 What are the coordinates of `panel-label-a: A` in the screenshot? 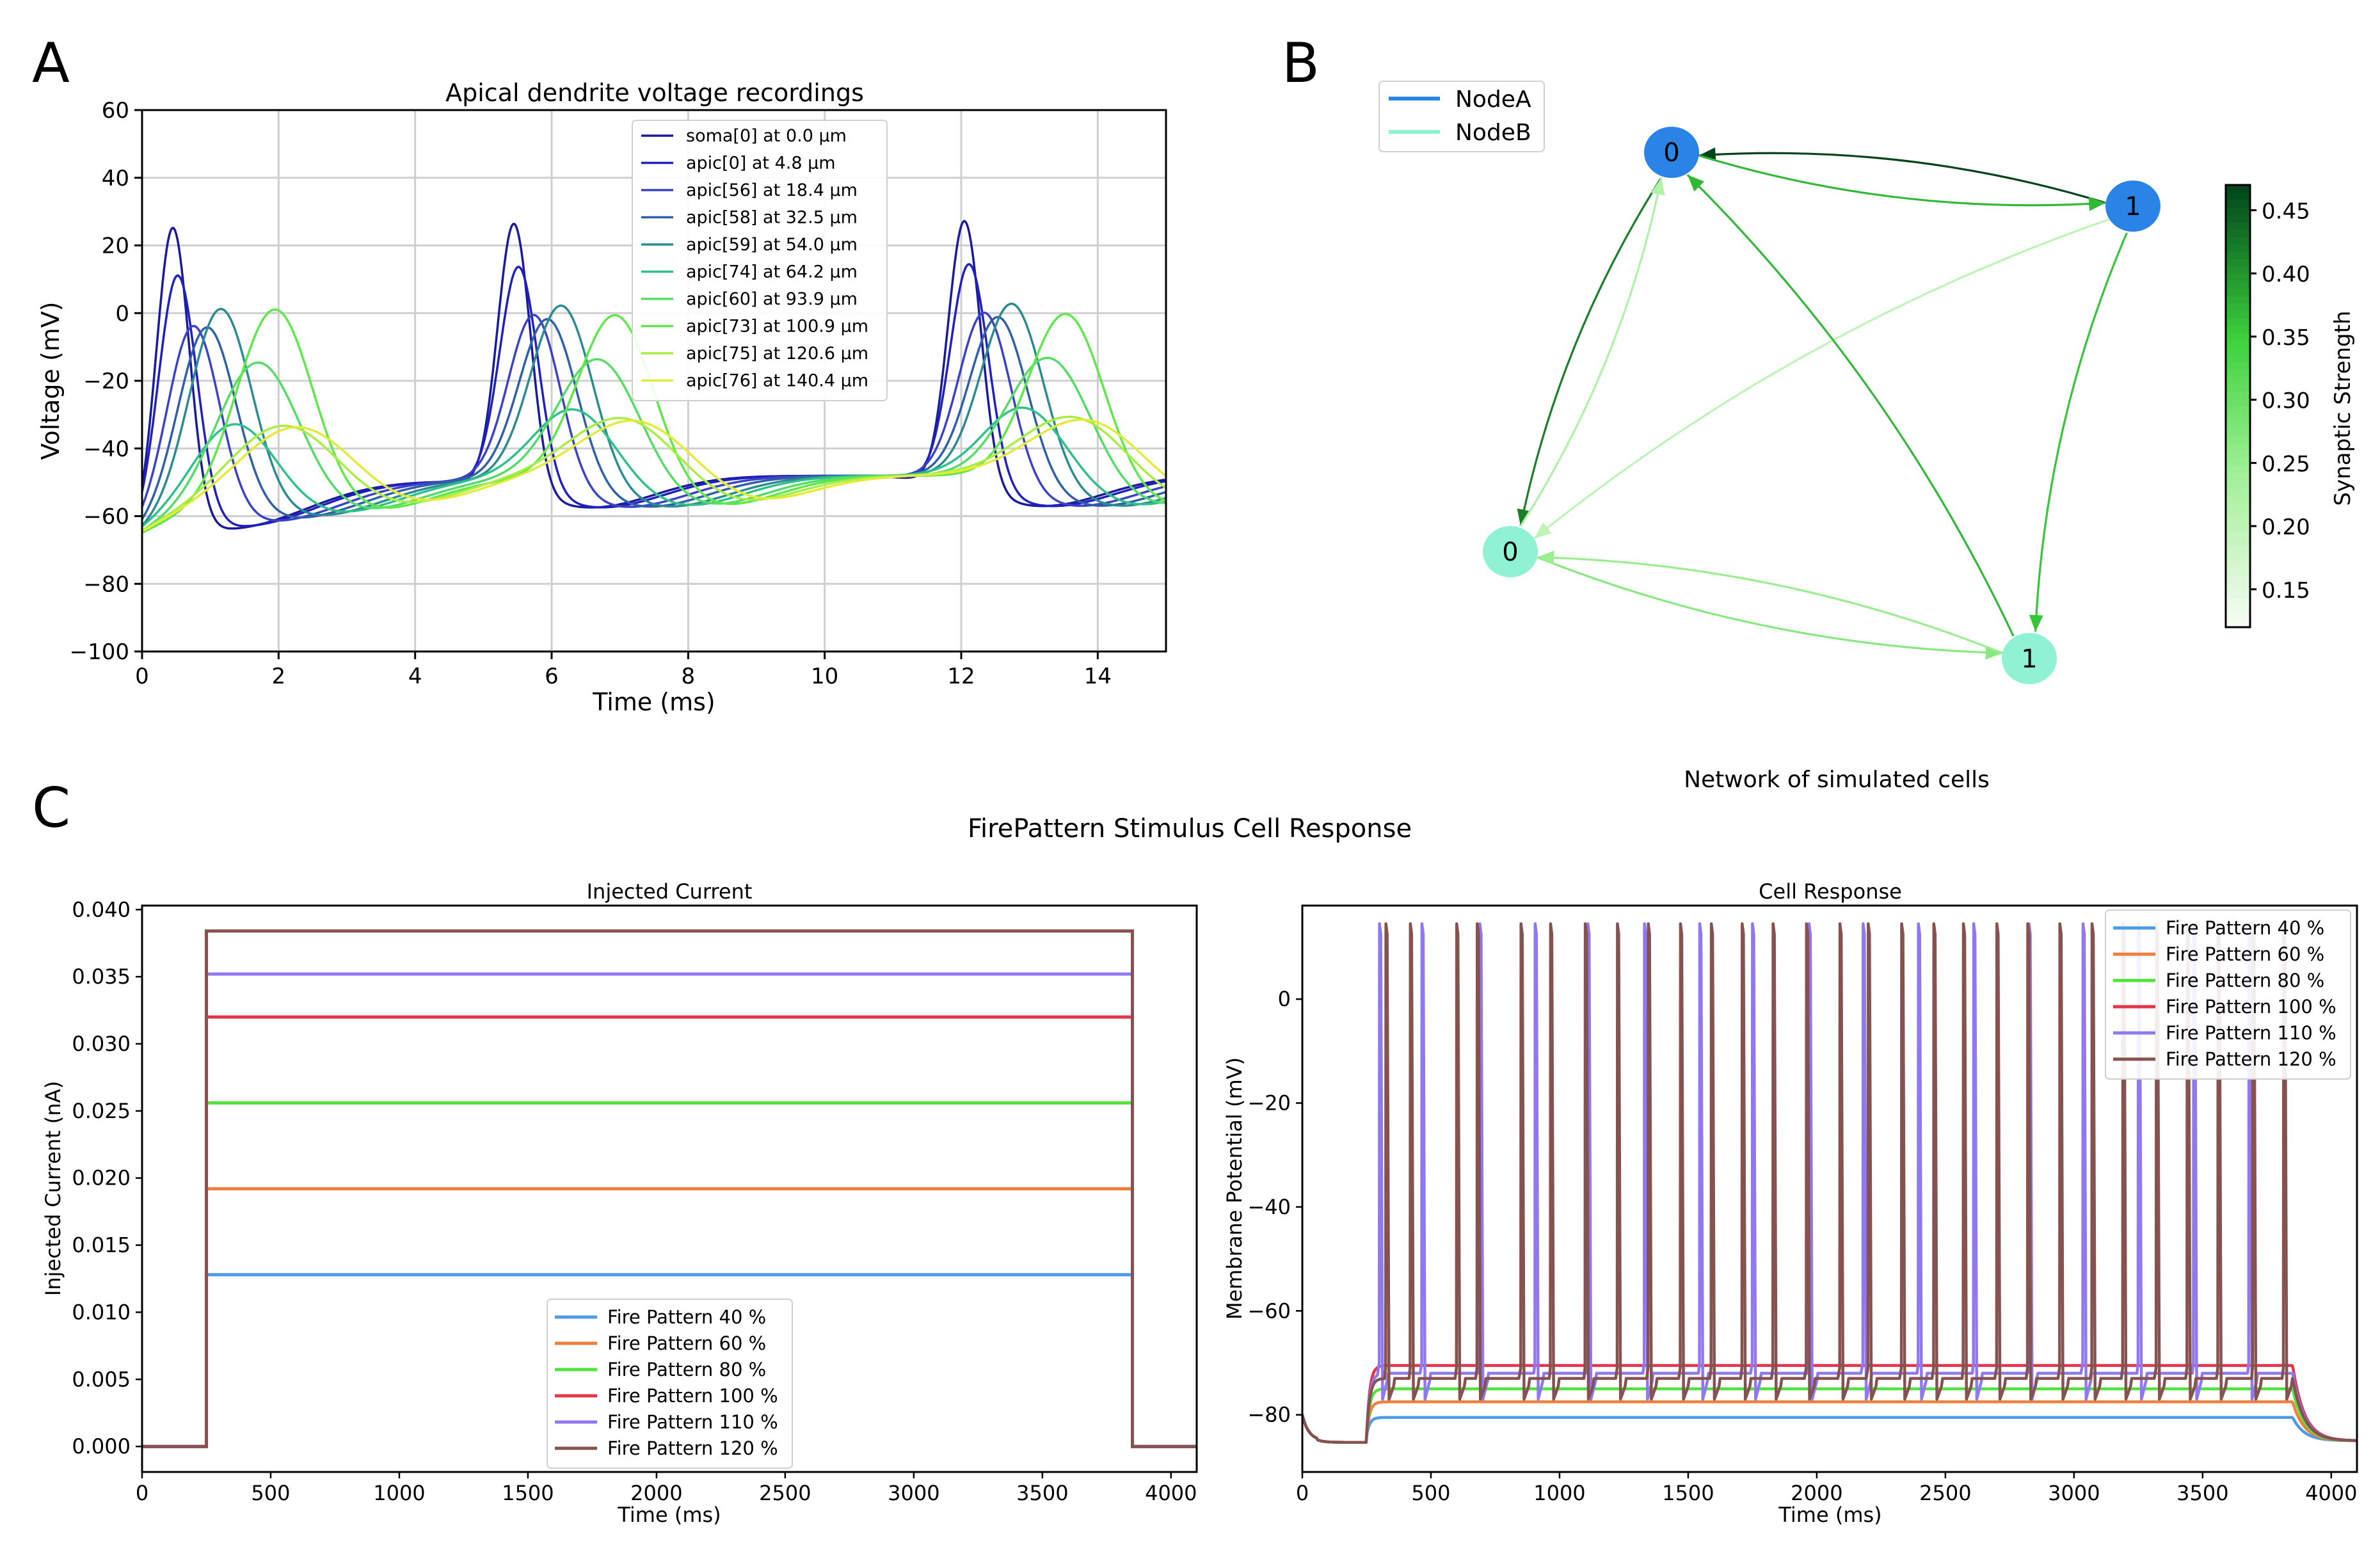 It's located at (51, 63).